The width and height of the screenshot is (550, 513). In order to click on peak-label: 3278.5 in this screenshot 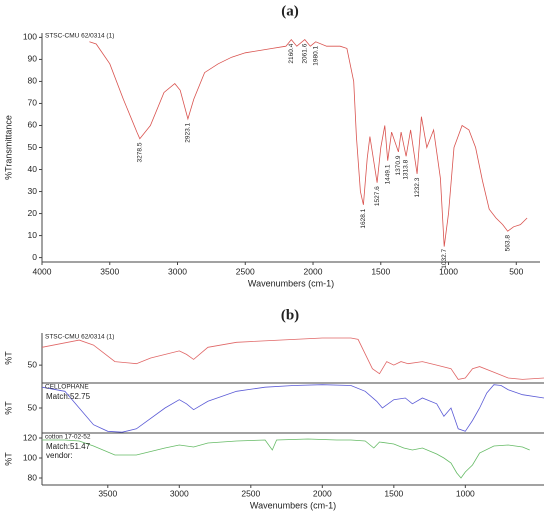, I will do `click(139, 152)`.